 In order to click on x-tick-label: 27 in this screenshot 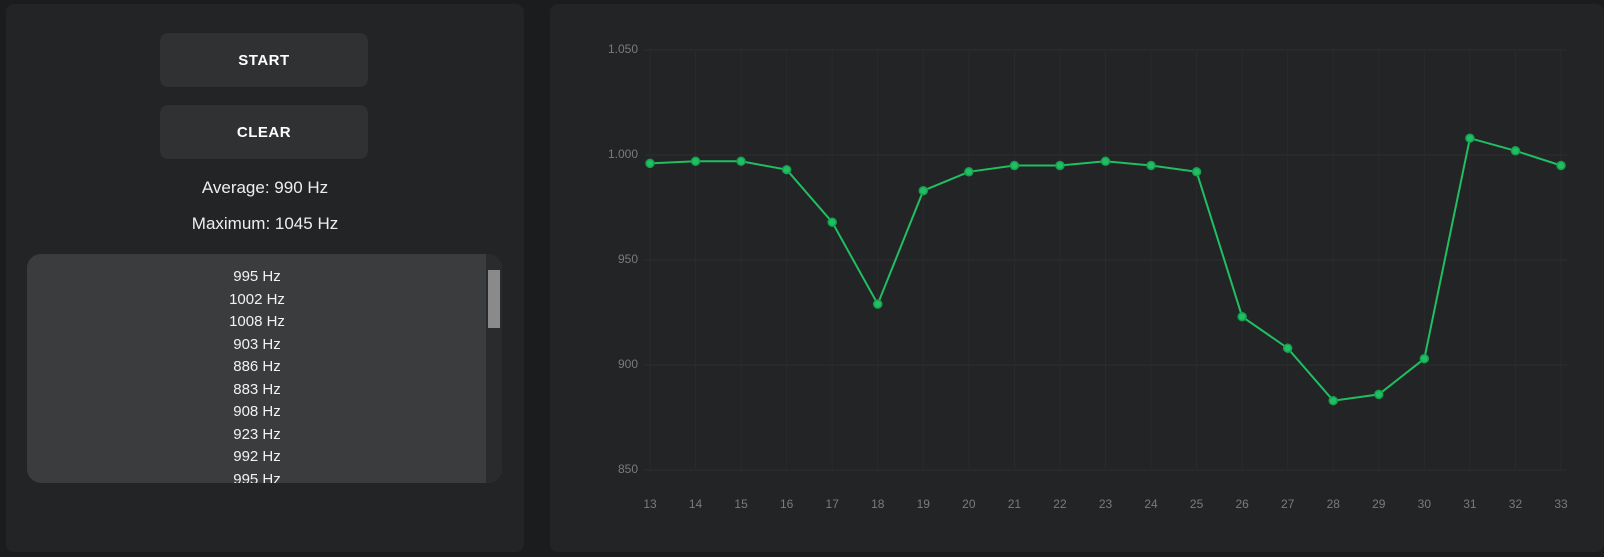, I will do `click(1288, 504)`.